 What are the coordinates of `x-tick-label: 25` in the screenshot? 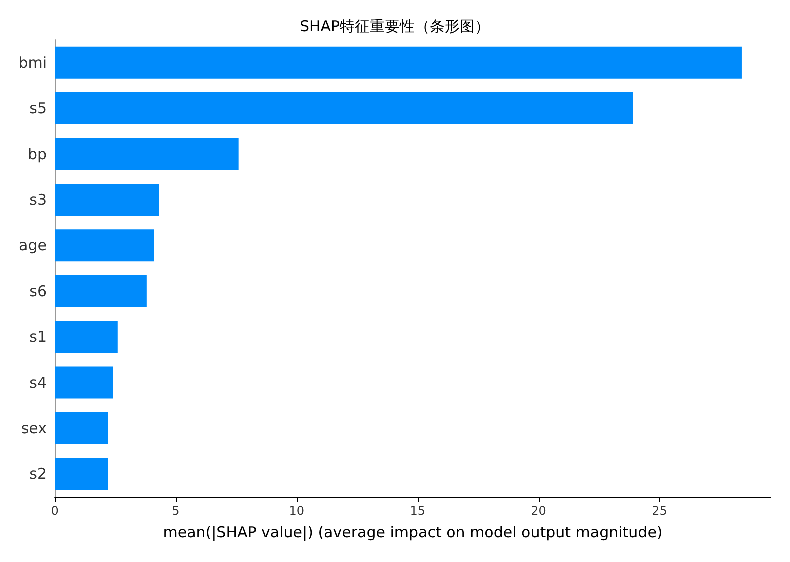 It's located at (660, 511).